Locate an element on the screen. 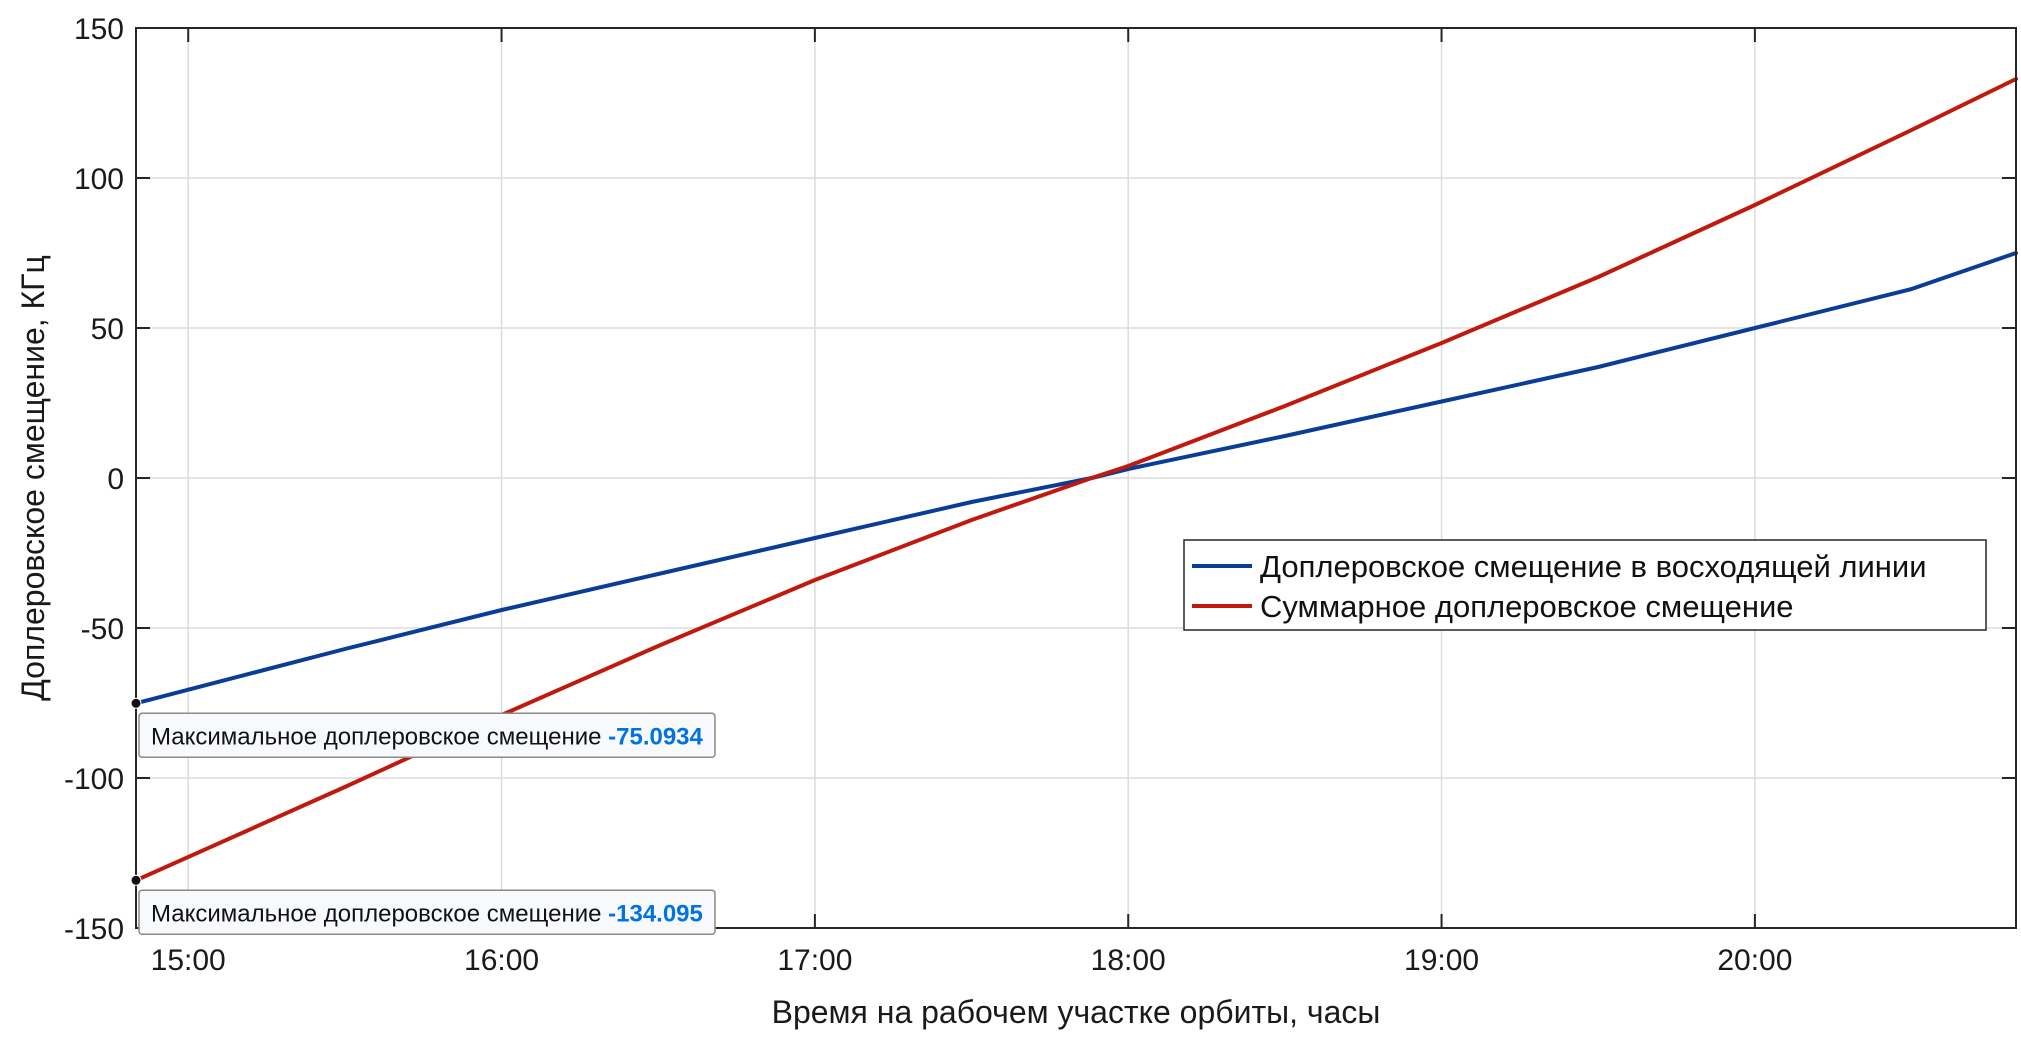 The width and height of the screenshot is (2021, 1041). x-tick-label: 17:00 is located at coordinates (814, 960).